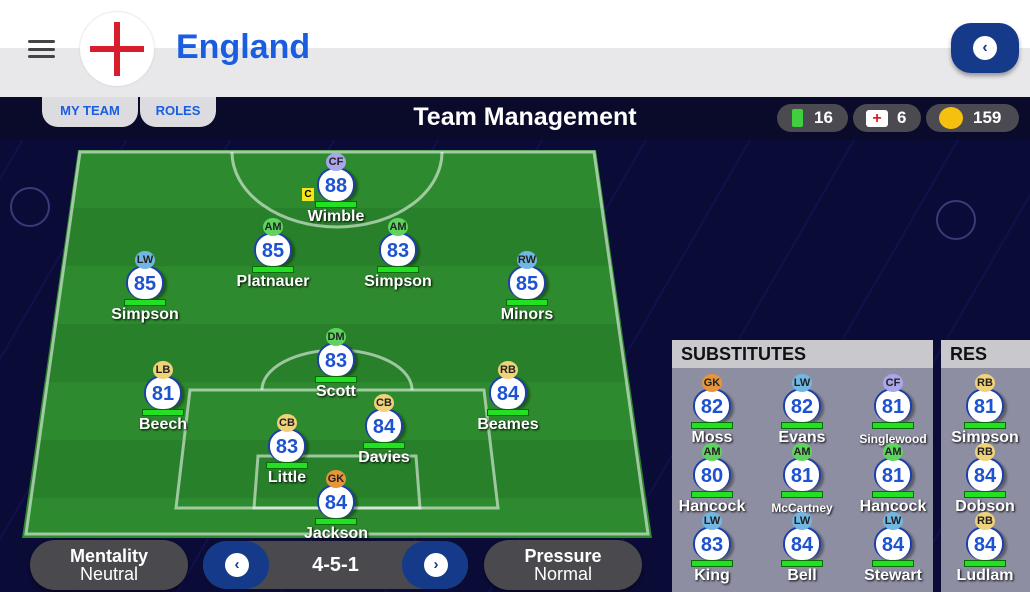 The height and width of the screenshot is (592, 1030). I want to click on player-name: Jackson, so click(336, 533).